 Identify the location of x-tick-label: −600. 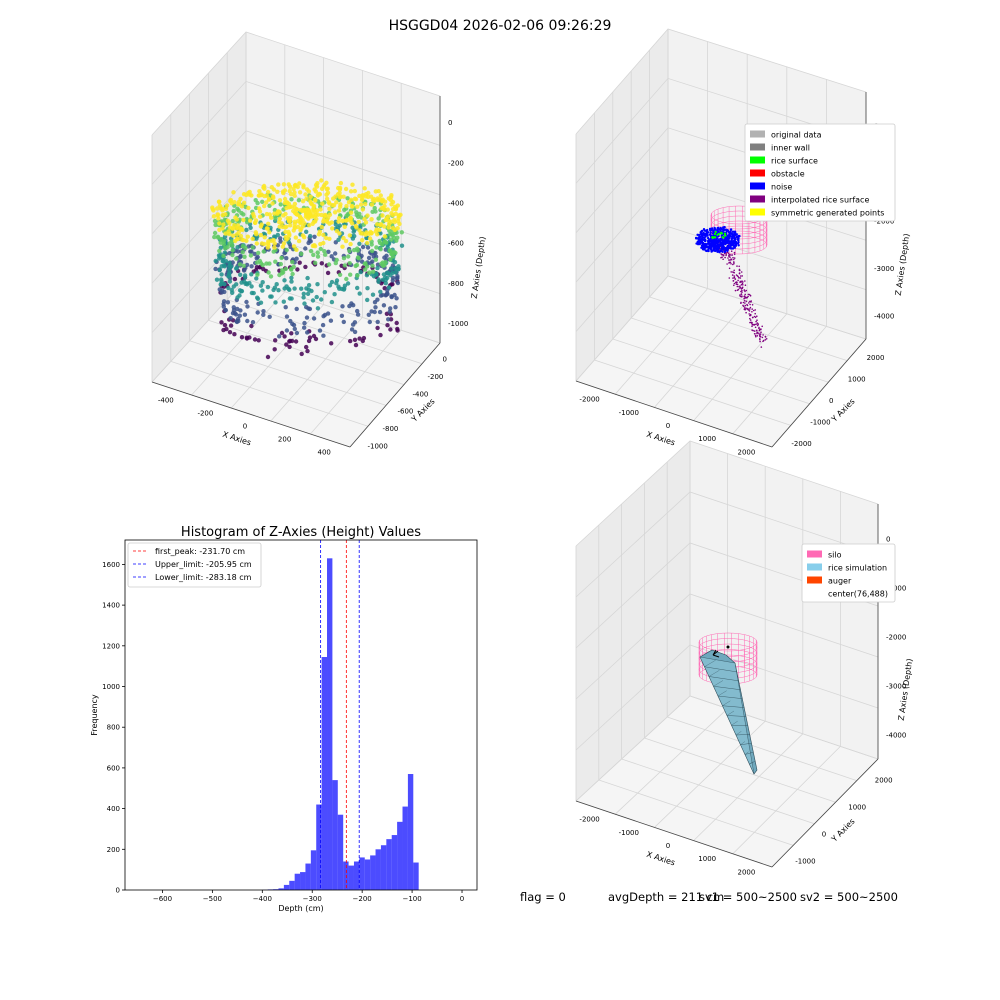
(162, 899).